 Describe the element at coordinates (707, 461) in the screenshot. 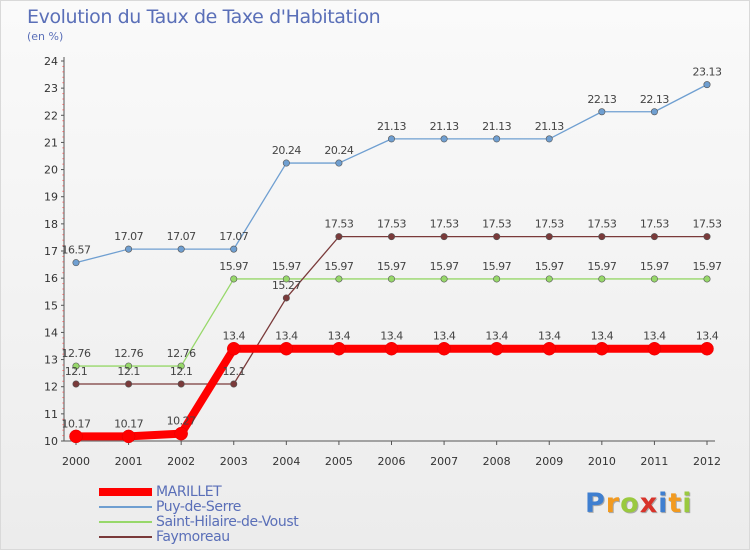

I see `x-tick-label: 2012` at that location.